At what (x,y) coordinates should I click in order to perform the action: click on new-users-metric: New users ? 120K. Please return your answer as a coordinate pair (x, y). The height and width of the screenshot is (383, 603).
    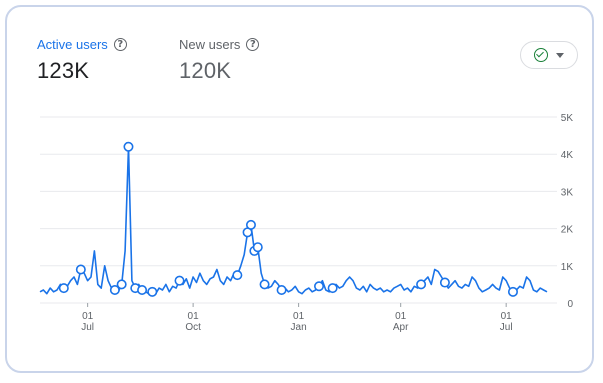
    Looking at the image, I should click on (219, 60).